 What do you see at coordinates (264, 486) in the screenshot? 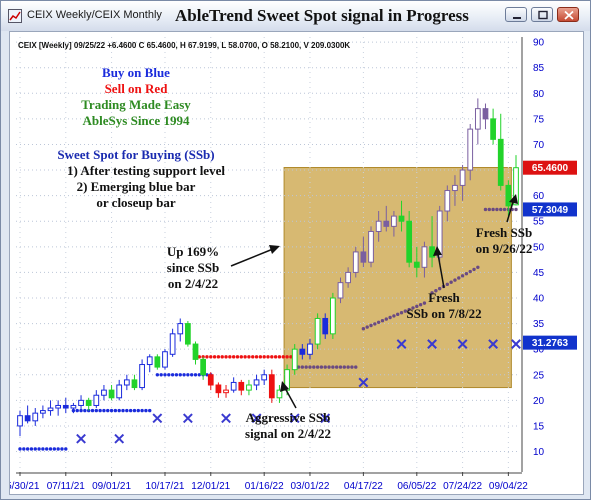
I see `x-tick-label: 01/16/22` at bounding box center [264, 486].